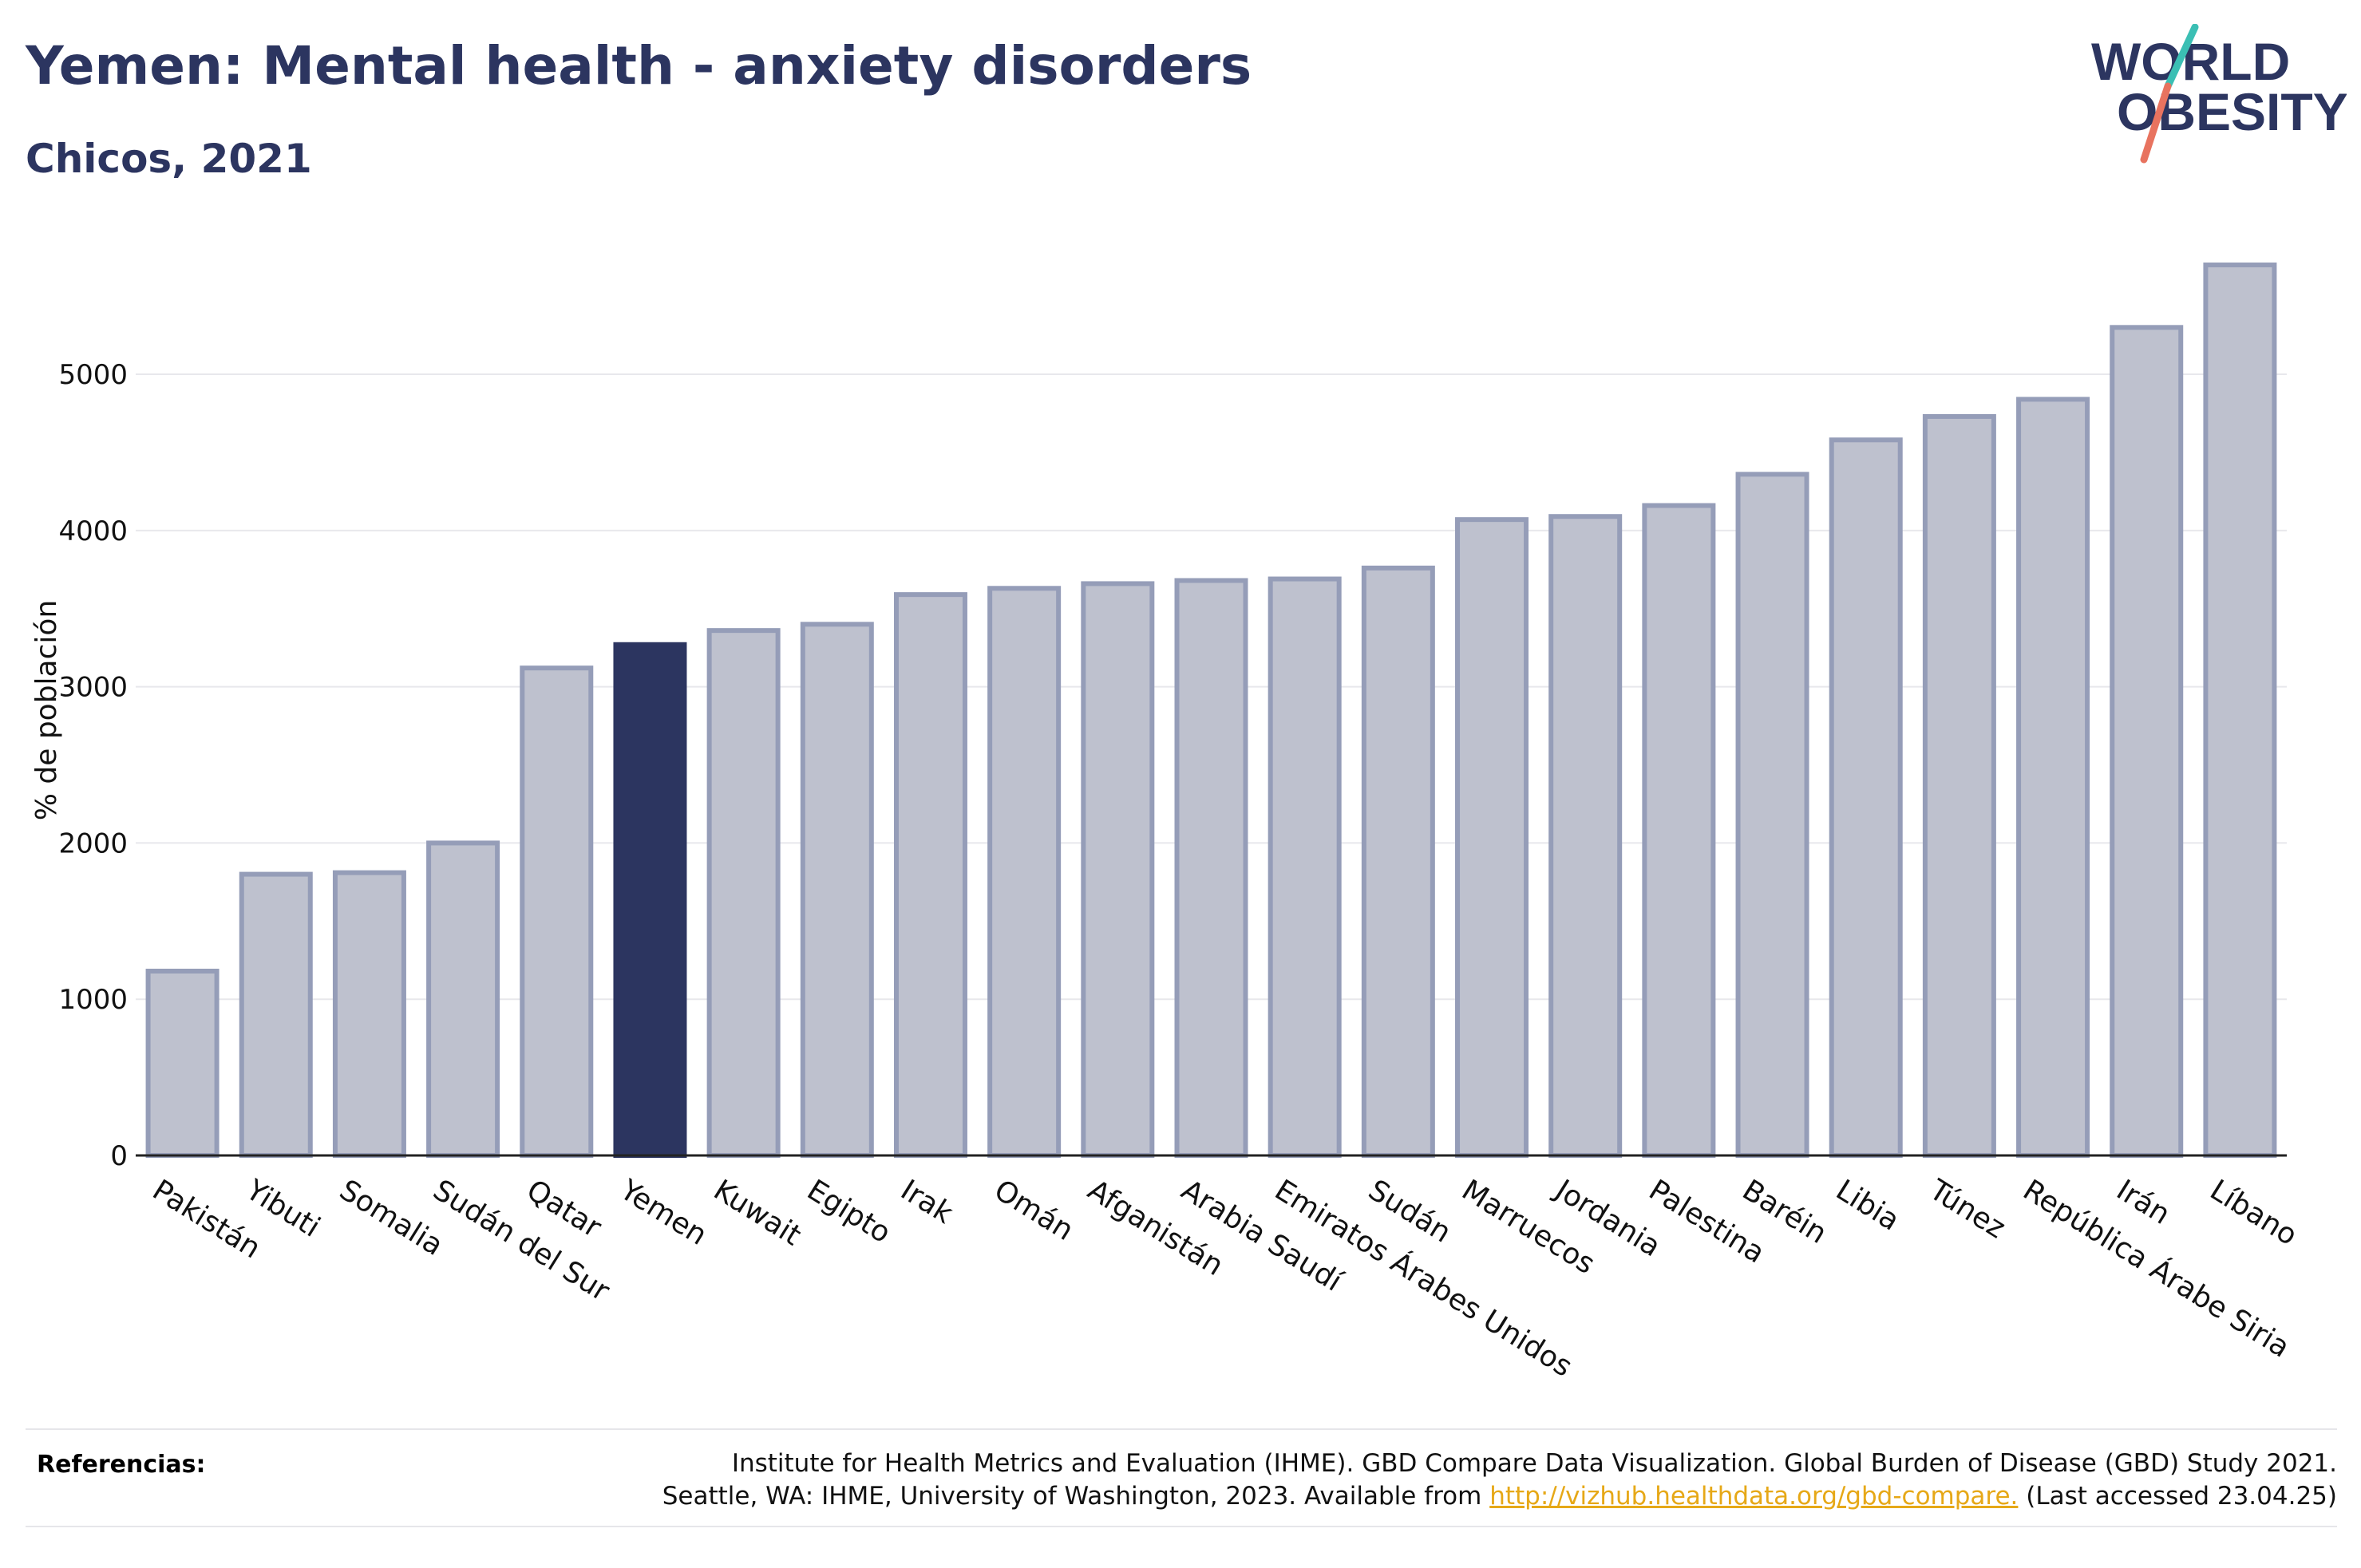 Image resolution: width=2361 pixels, height=1568 pixels. Describe the element at coordinates (639, 66) in the screenshot. I see `chart-title: Yemen: Mental health - anxiety disorders` at that location.